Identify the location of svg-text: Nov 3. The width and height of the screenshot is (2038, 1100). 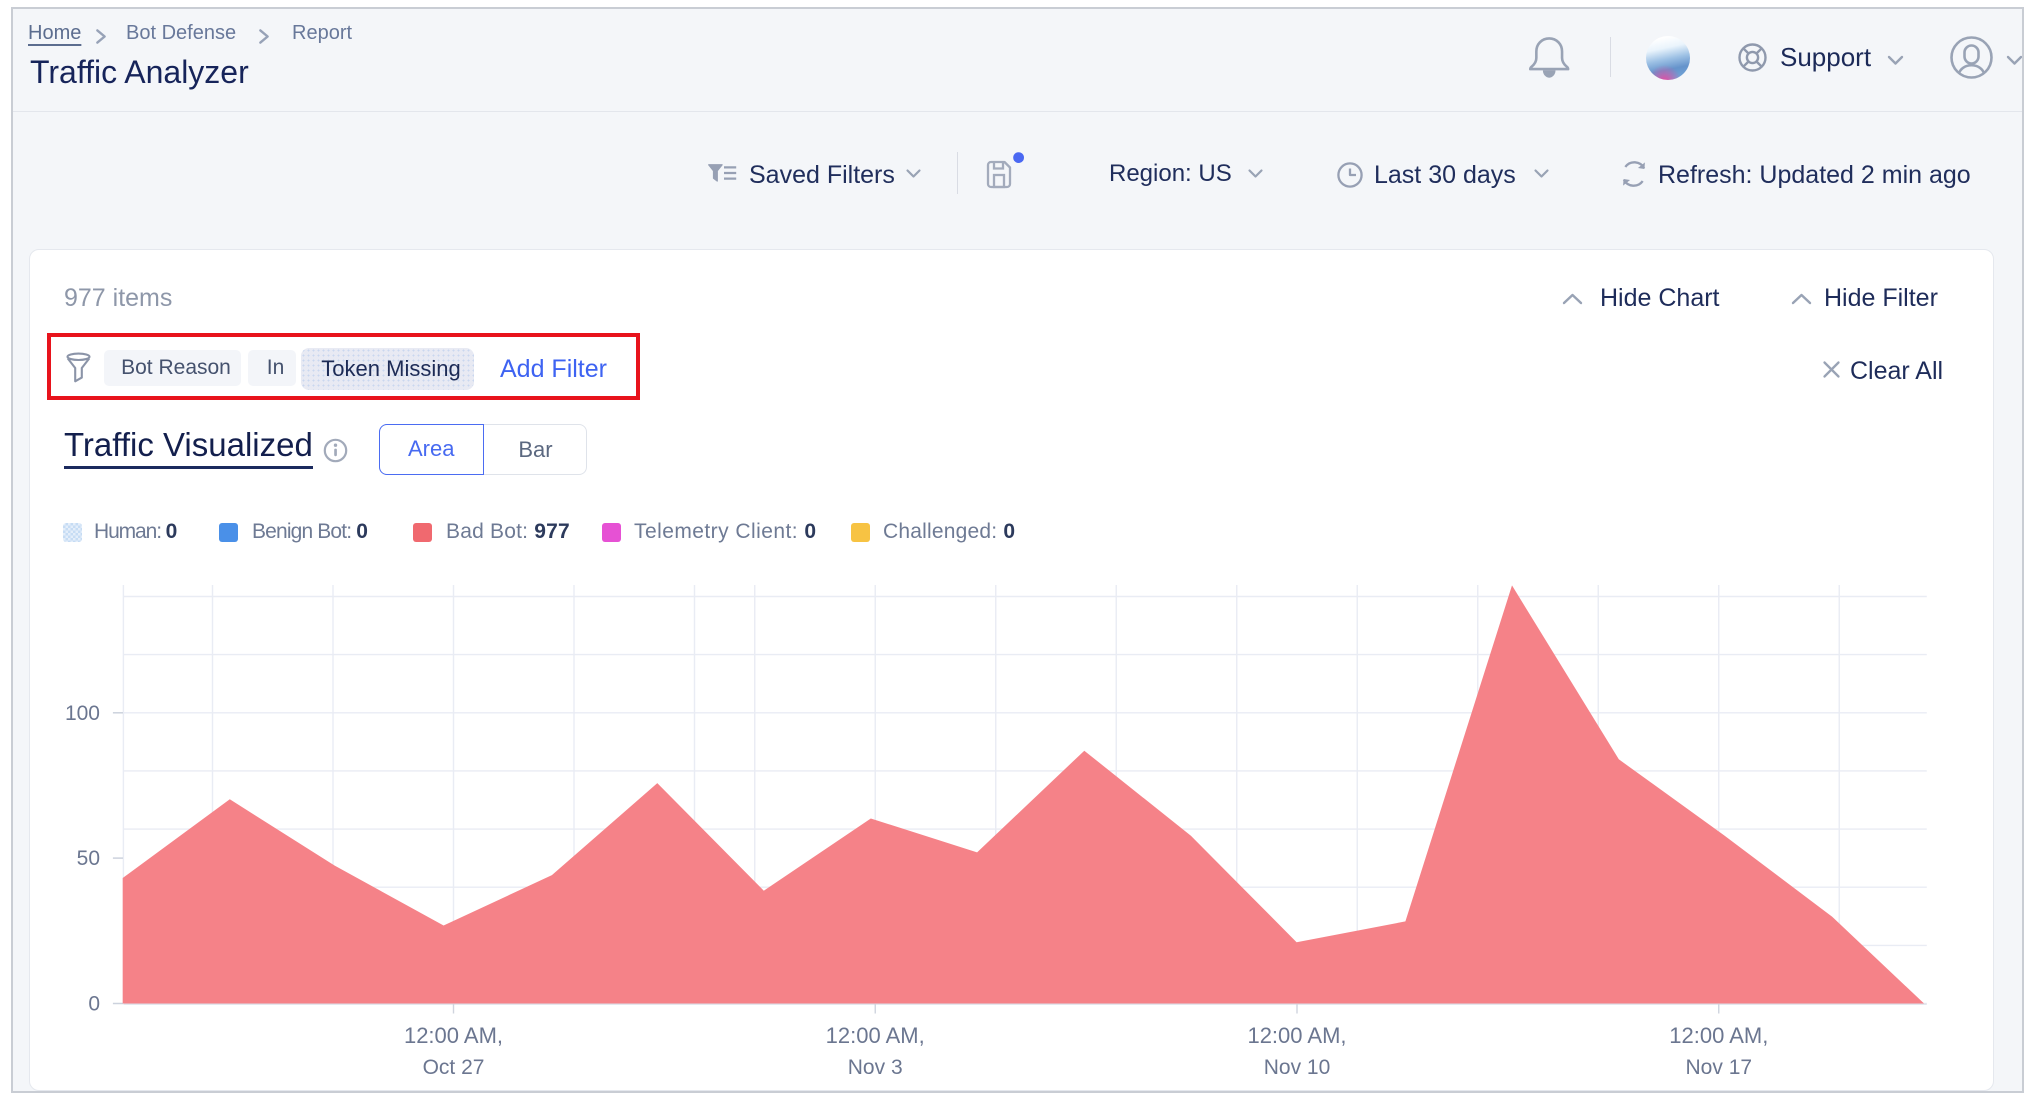
(875, 1067).